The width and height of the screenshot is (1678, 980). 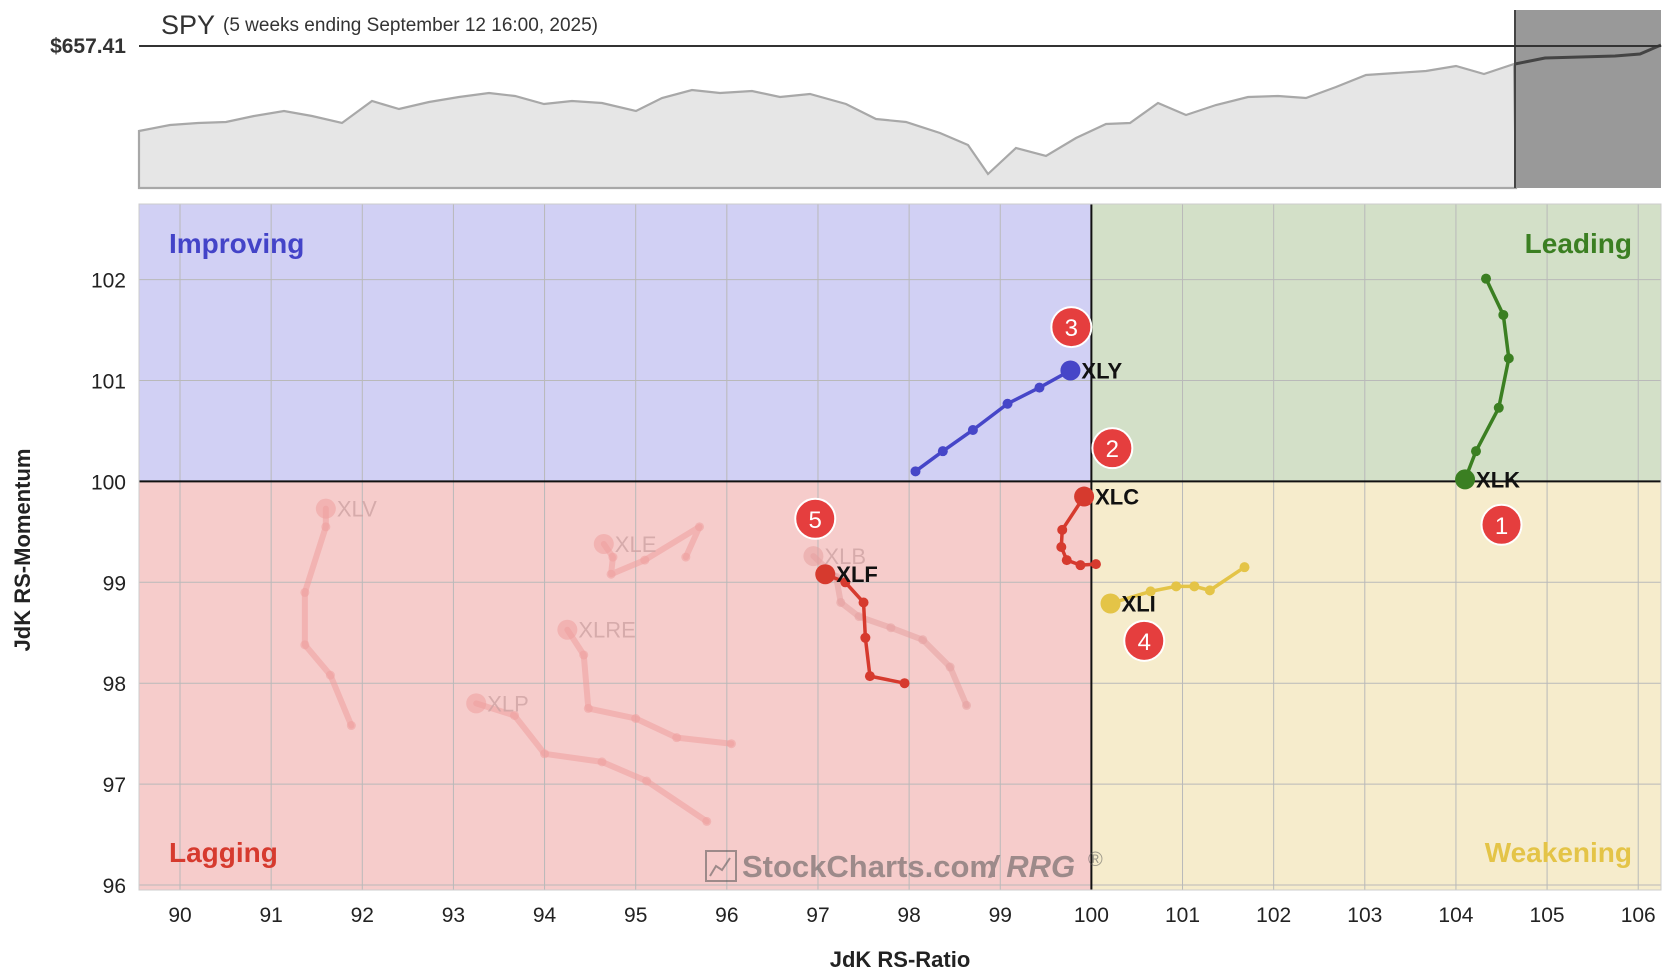 What do you see at coordinates (357, 509) in the screenshot?
I see `trail-label-xlv: XLV` at bounding box center [357, 509].